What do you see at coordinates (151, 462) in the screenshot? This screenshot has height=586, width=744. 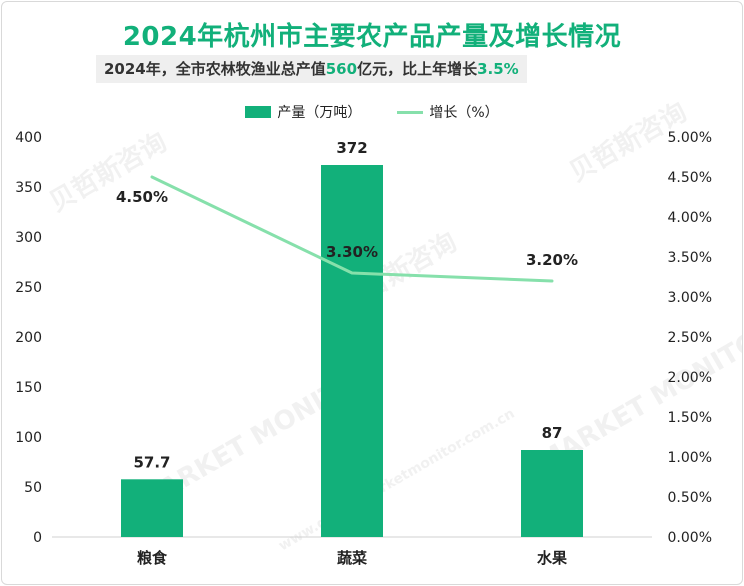 I see `bar-value-label: 57.7` at bounding box center [151, 462].